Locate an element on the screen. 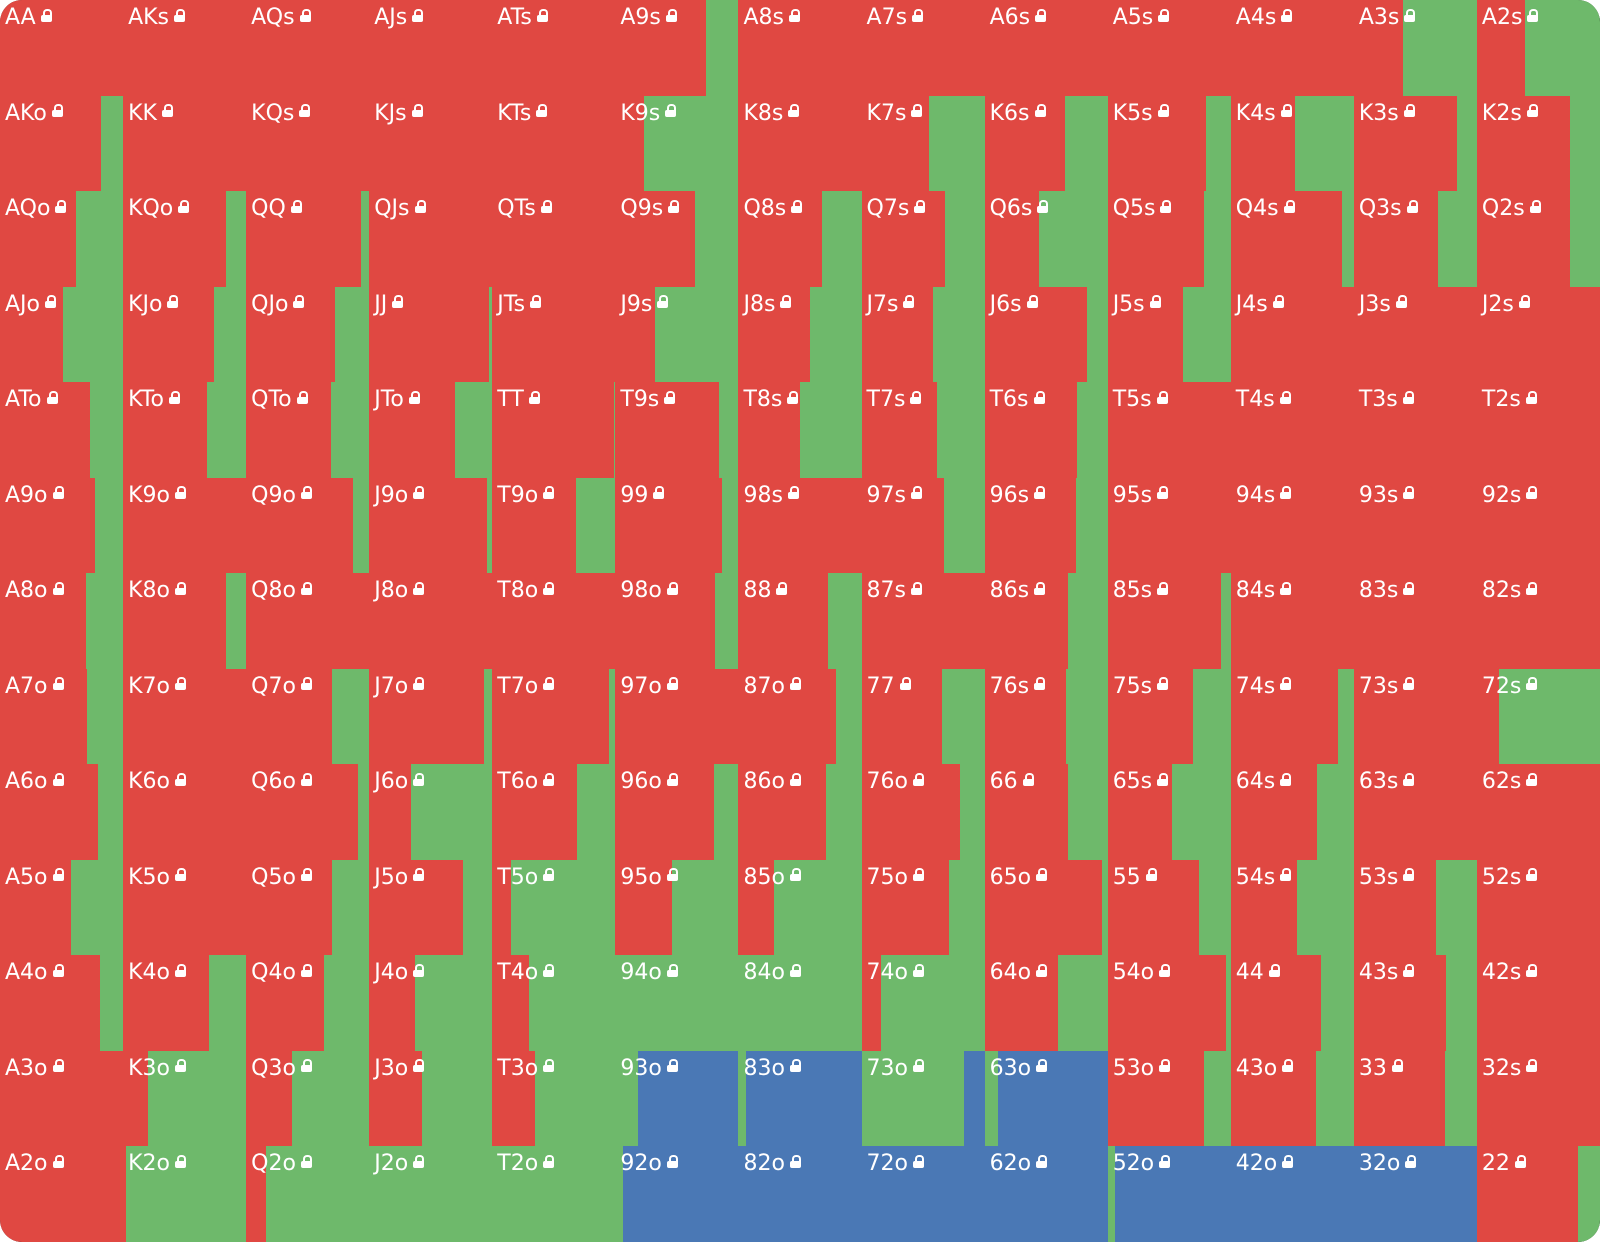  hand-cell-k5o: K5o is located at coordinates (185, 907).